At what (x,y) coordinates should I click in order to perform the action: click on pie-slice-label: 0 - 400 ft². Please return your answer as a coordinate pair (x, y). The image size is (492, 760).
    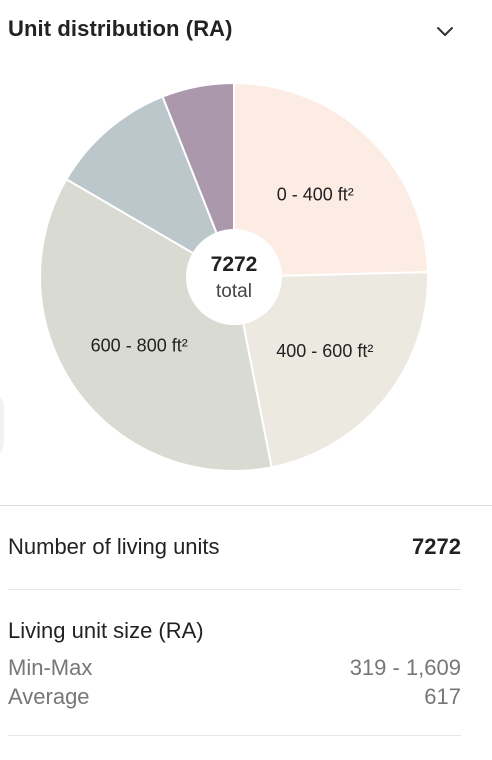
    Looking at the image, I should click on (315, 195).